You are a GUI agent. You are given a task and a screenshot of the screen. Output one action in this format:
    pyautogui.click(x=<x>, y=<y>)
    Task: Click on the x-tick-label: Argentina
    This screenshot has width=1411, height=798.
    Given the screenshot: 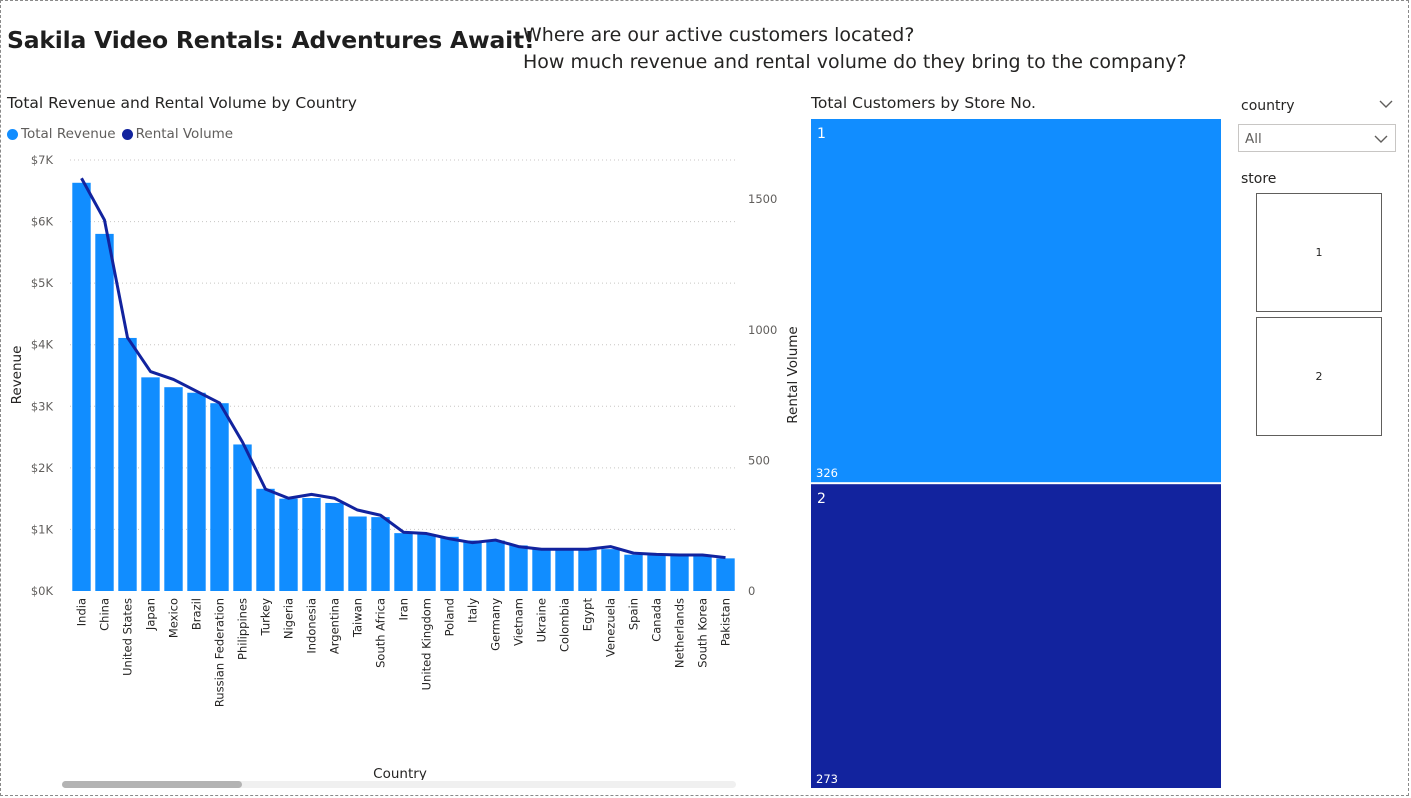 What is the action you would take?
    pyautogui.click(x=335, y=626)
    